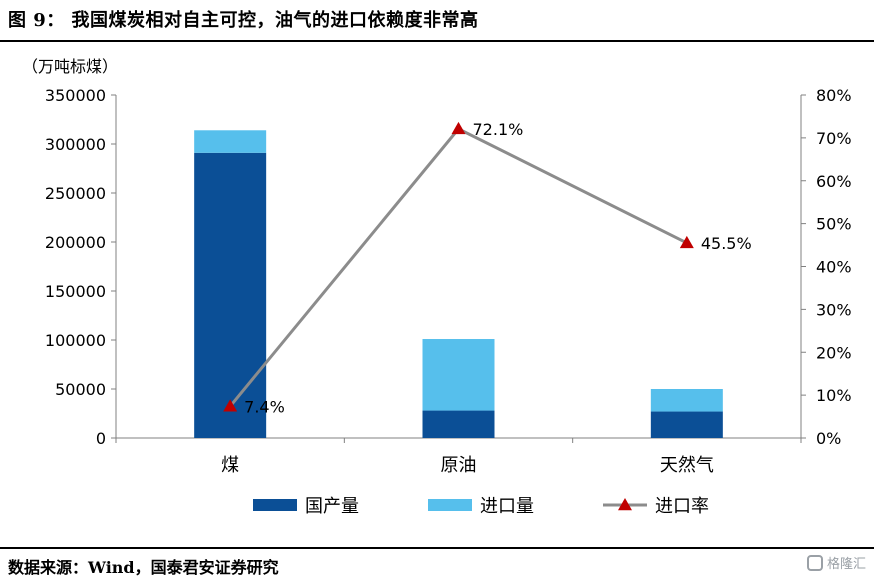  Describe the element at coordinates (143, 567) in the screenshot. I see `source-note: 数据来源：Wind，国泰君安证券研究` at that location.